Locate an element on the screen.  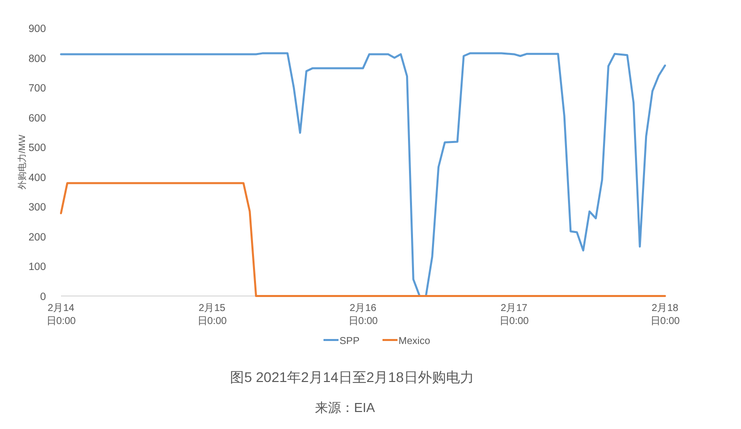
x-tick-label: 2月16日0:00 is located at coordinates (363, 315).